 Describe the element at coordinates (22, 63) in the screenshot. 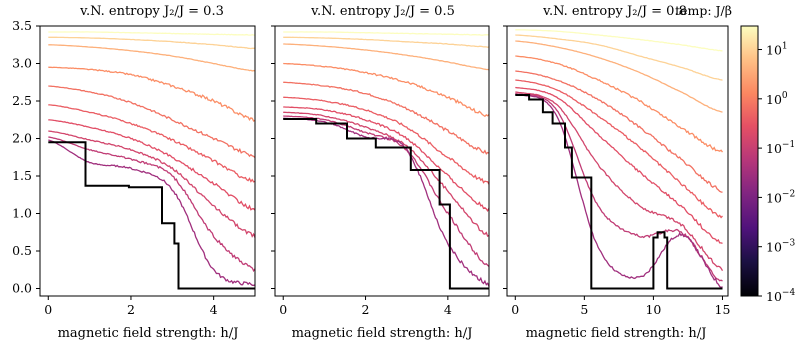

I see `y-tick-label: 3.0` at that location.